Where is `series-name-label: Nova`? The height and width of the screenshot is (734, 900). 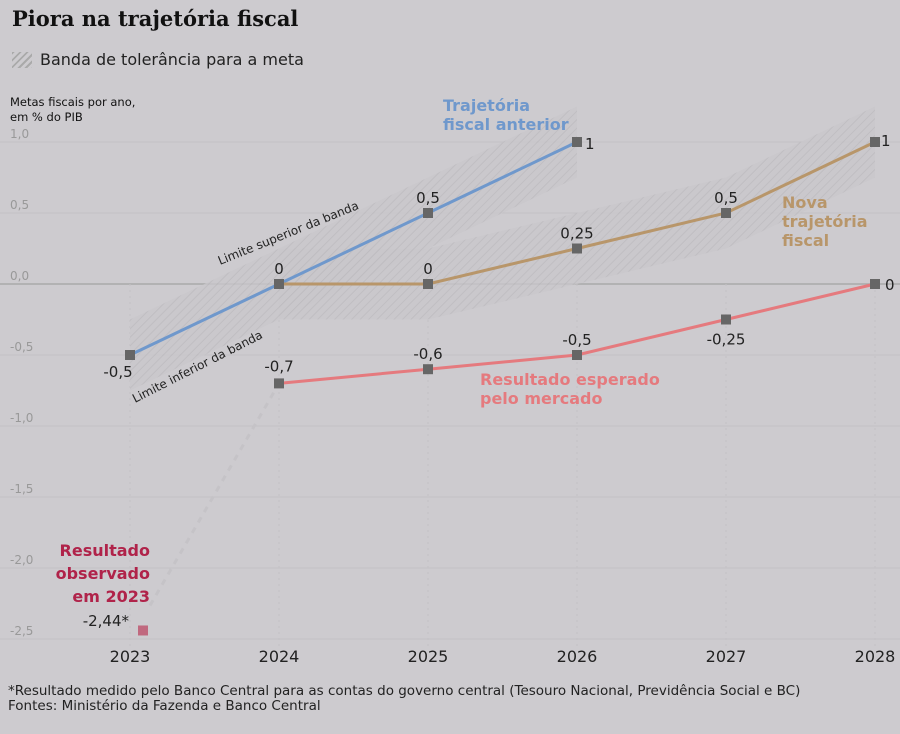 series-name-label: Nova is located at coordinates (805, 202).